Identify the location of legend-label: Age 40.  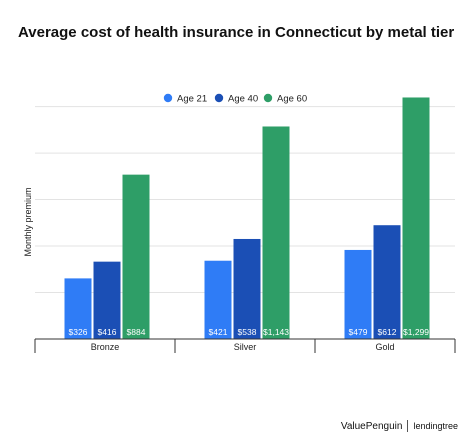
(243, 99).